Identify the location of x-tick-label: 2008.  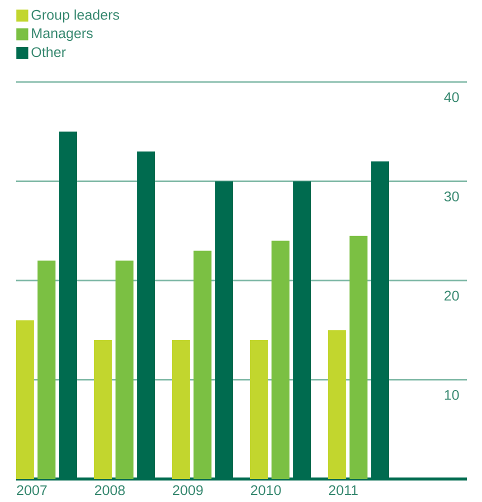
(109, 490).